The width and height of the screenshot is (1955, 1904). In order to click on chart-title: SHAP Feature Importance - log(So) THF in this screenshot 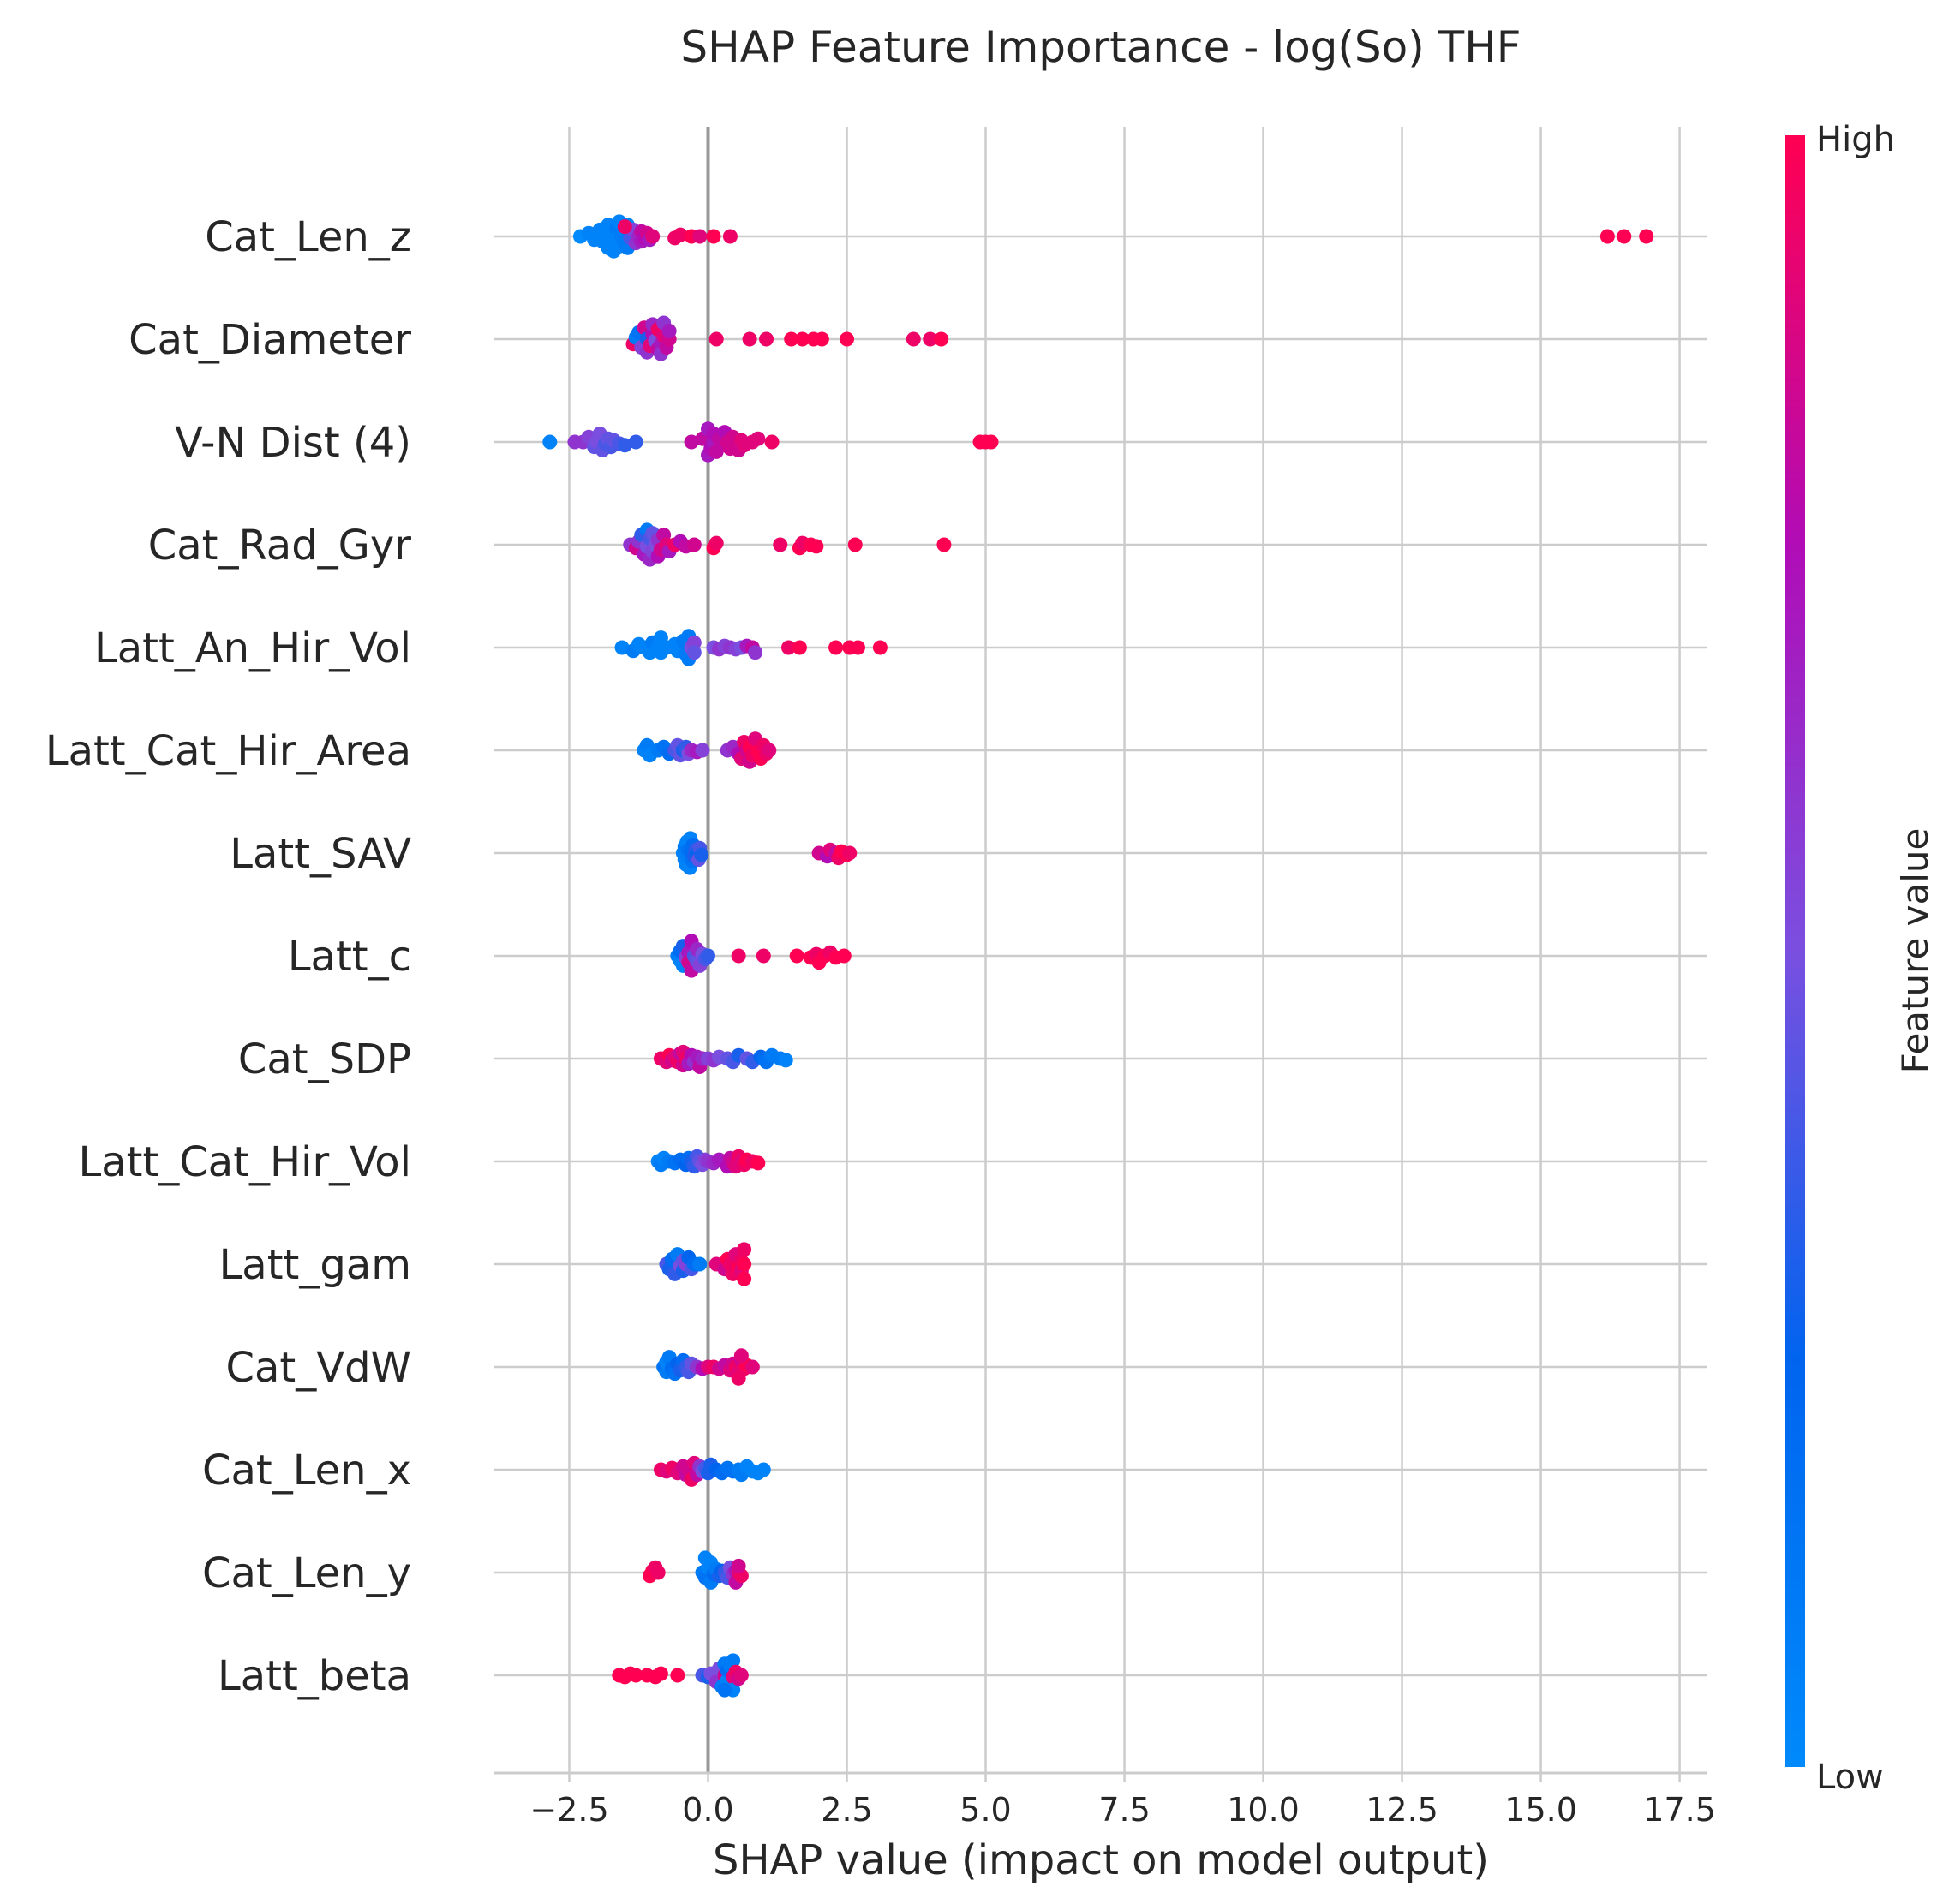, I will do `click(1100, 47)`.